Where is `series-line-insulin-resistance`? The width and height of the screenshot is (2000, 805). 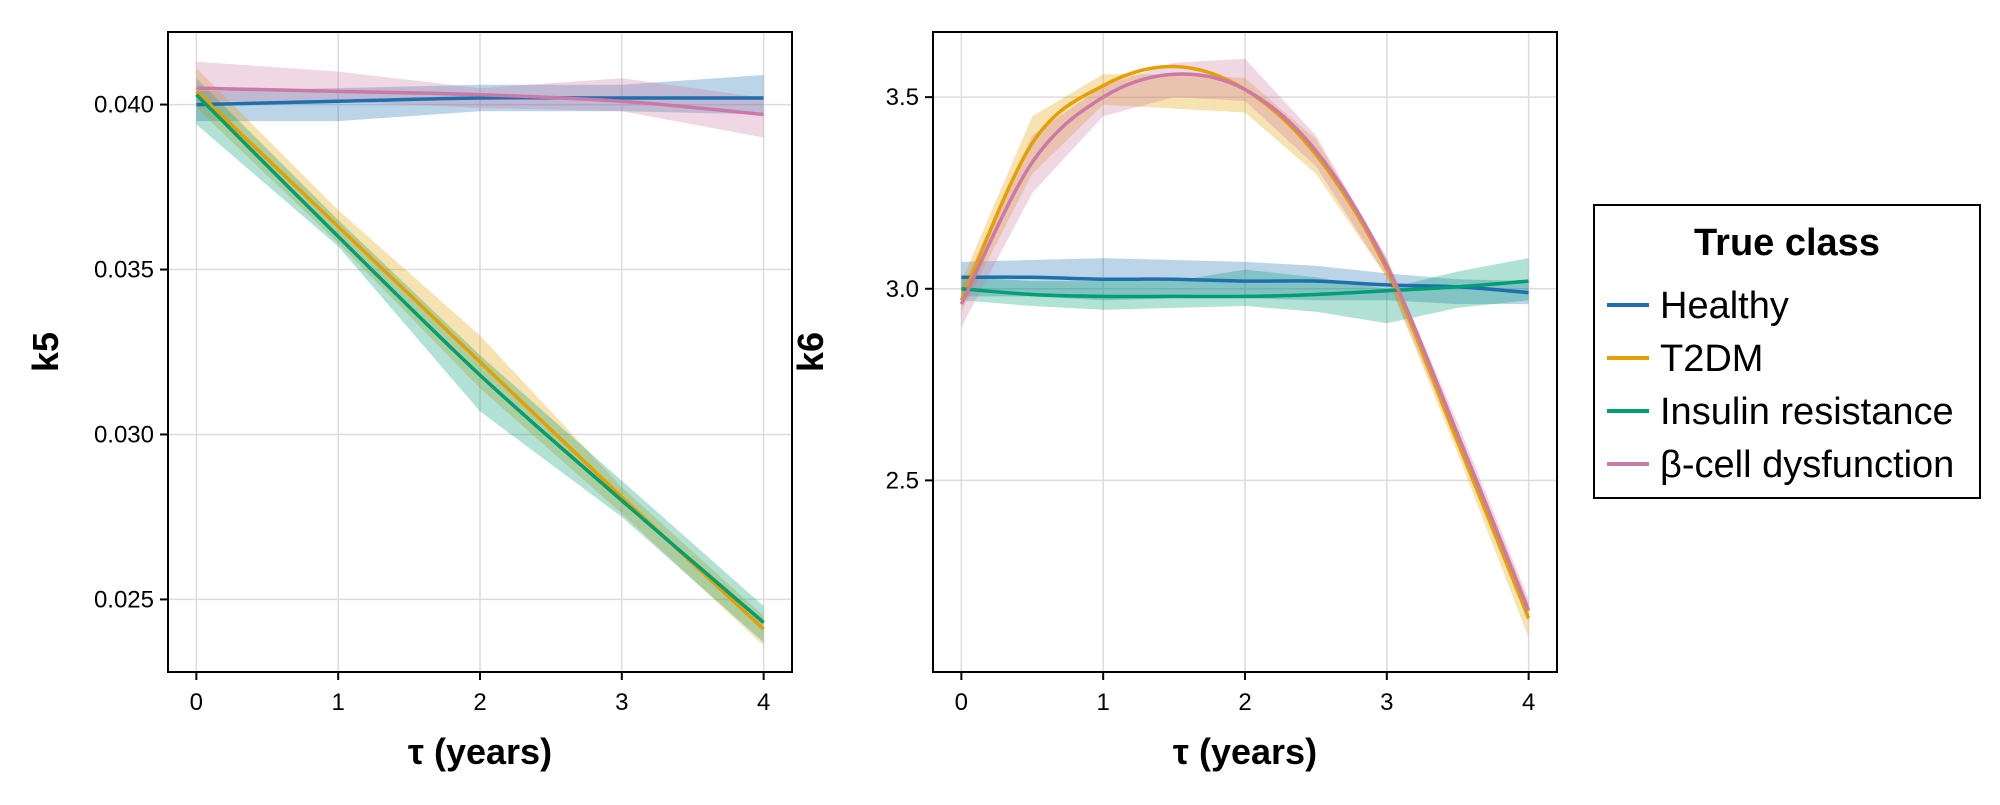 series-line-insulin-resistance is located at coordinates (1245, 289).